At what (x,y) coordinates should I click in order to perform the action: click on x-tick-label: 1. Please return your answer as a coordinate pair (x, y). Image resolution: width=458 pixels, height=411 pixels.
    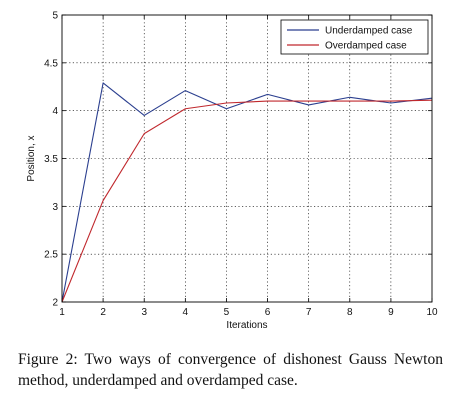
    Looking at the image, I should click on (62, 312).